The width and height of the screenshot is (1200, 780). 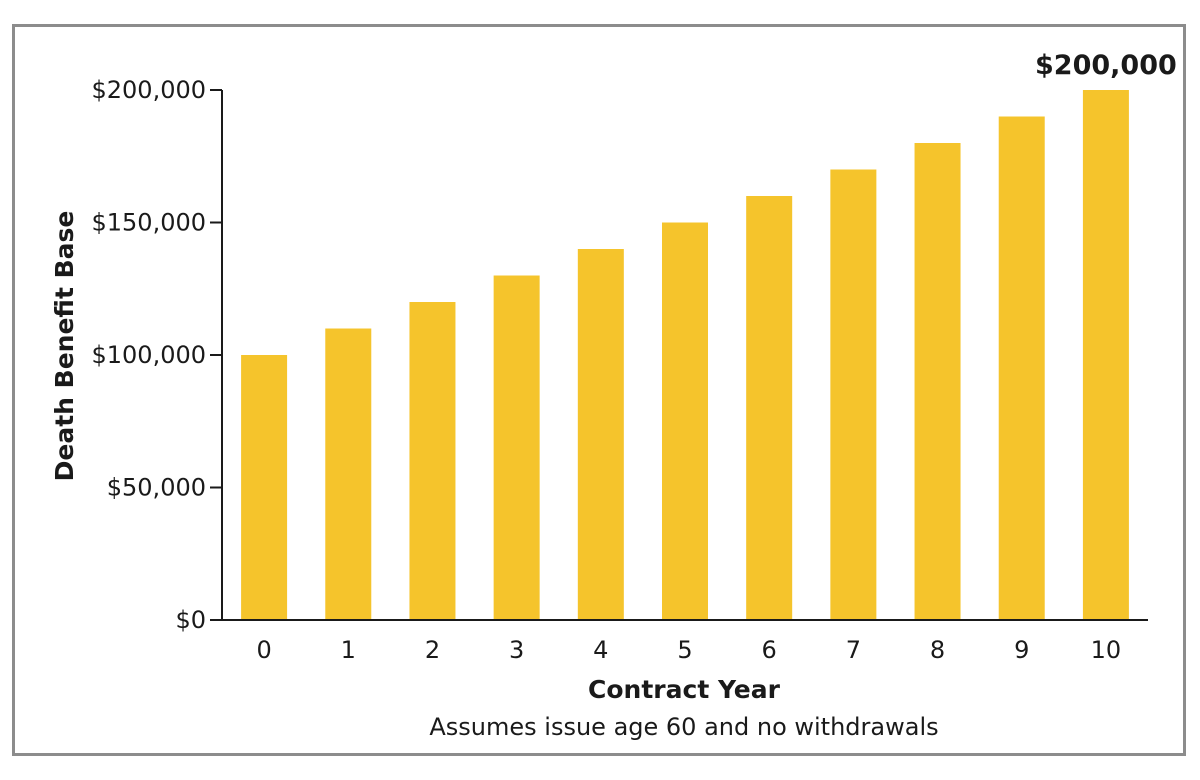 What do you see at coordinates (148, 90) in the screenshot?
I see `y-tick-label: $200,000` at bounding box center [148, 90].